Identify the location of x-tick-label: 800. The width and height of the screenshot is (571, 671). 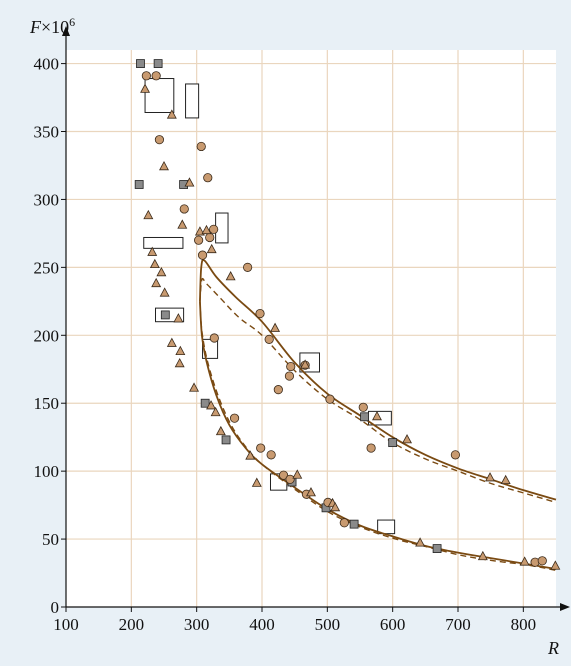
(524, 624).